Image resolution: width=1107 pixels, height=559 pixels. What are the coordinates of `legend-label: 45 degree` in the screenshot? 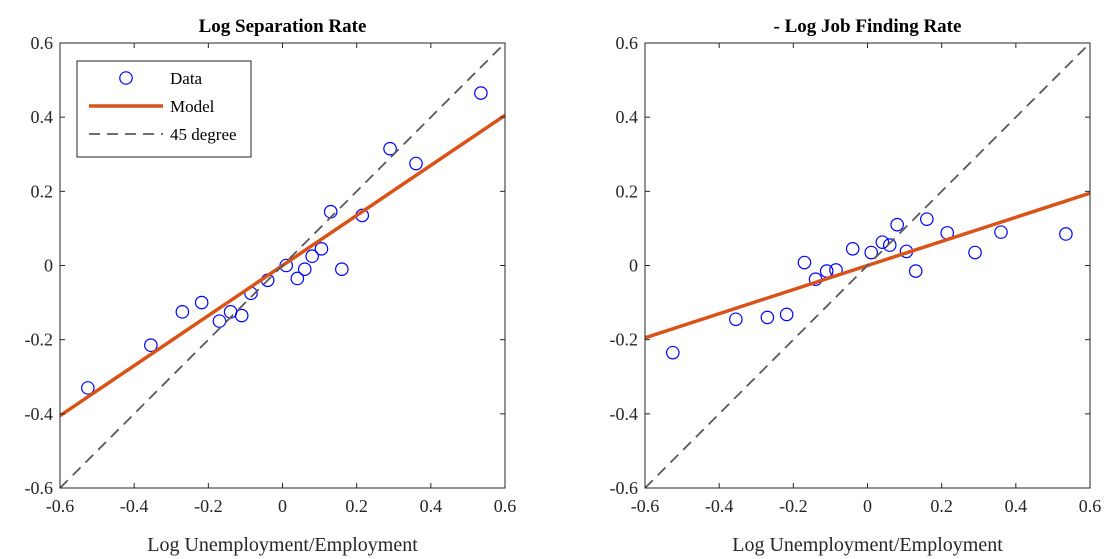 It's located at (203, 134).